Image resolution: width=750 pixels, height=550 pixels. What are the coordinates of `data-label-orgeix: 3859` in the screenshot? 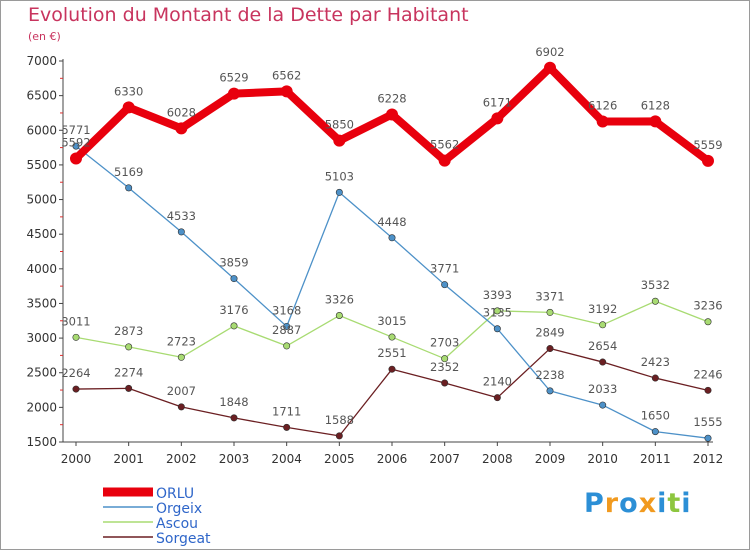 It's located at (233, 263).